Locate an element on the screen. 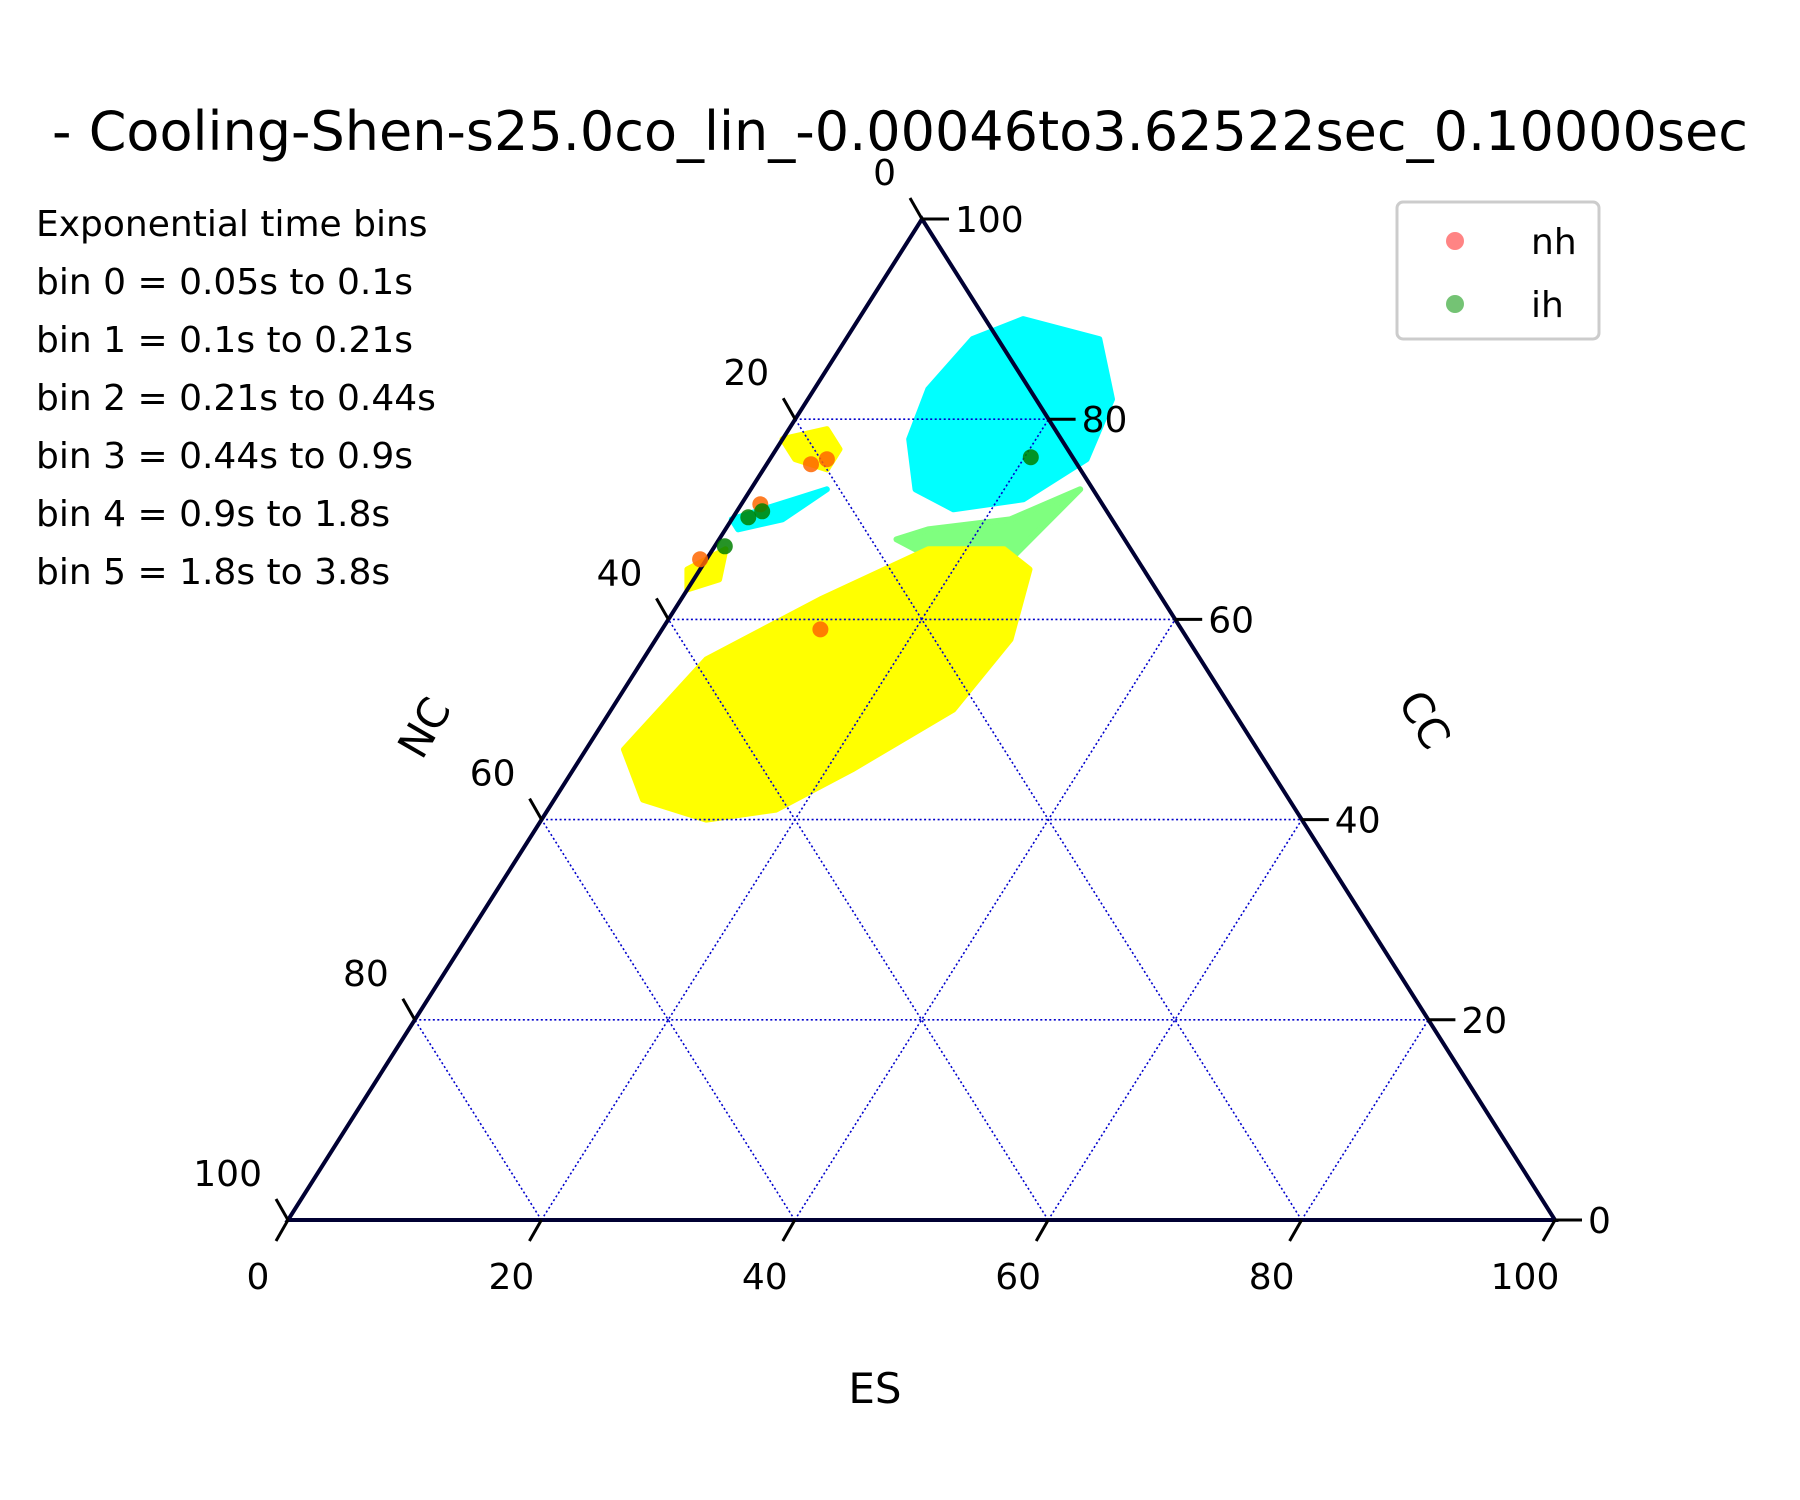 The width and height of the screenshot is (1800, 1500). bottom-tick-label: 40 is located at coordinates (765, 1277).